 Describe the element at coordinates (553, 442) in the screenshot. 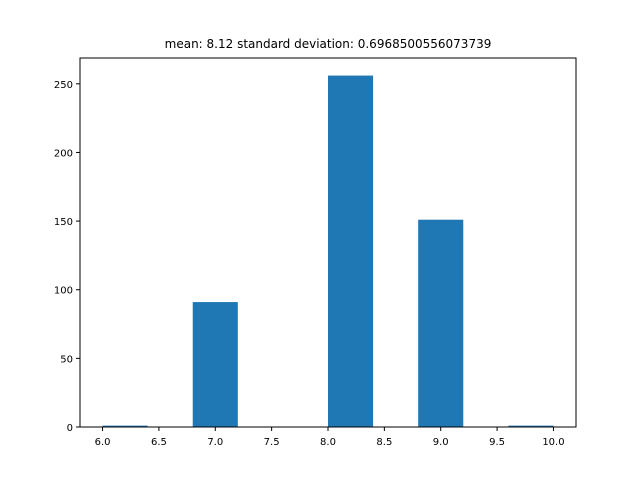

I see `x-tick-label: 10.0` at that location.